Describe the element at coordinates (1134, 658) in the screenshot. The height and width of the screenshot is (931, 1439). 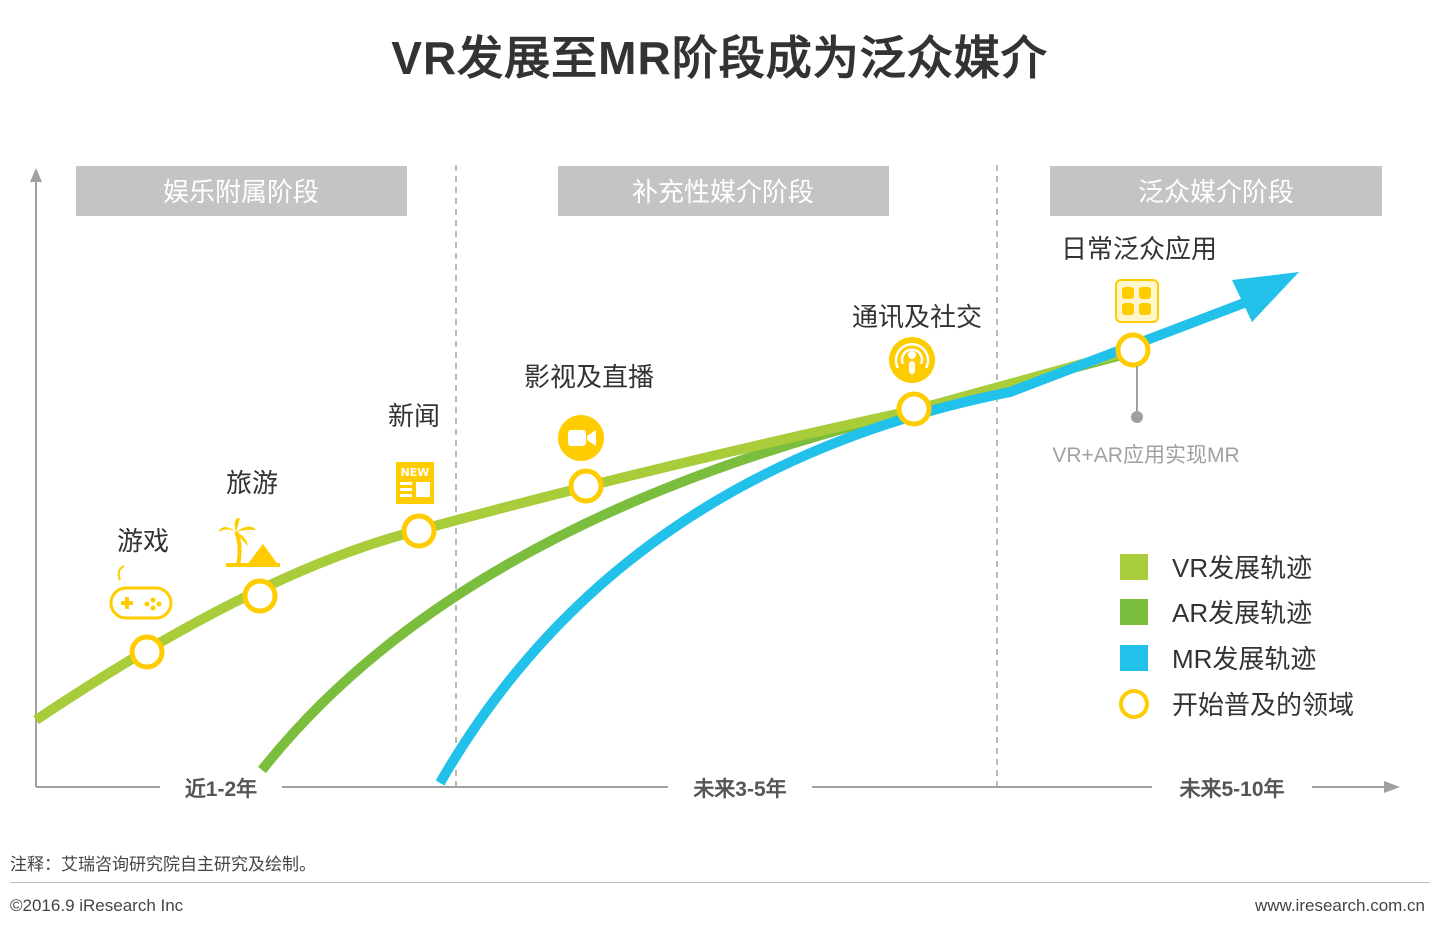
I see `legend-swatch-mr` at that location.